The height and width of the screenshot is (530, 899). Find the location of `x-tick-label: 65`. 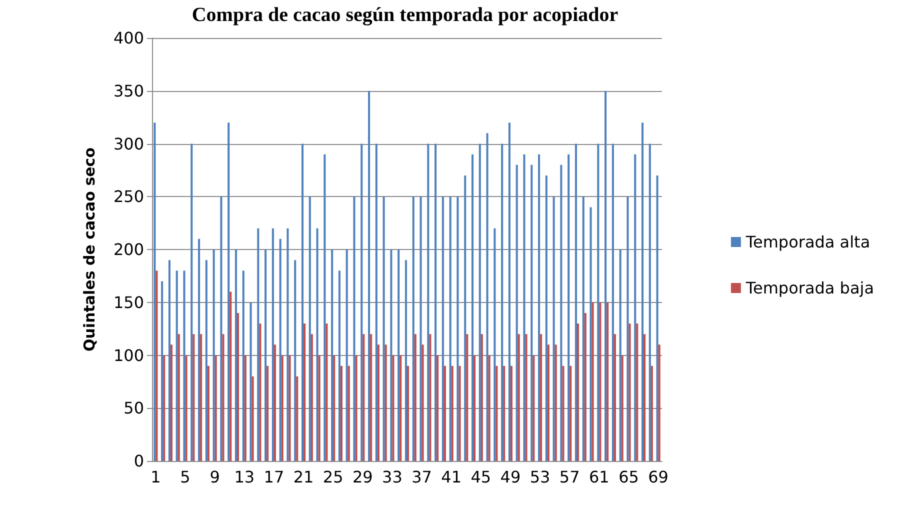

x-tick-label: 65 is located at coordinates (628, 477).